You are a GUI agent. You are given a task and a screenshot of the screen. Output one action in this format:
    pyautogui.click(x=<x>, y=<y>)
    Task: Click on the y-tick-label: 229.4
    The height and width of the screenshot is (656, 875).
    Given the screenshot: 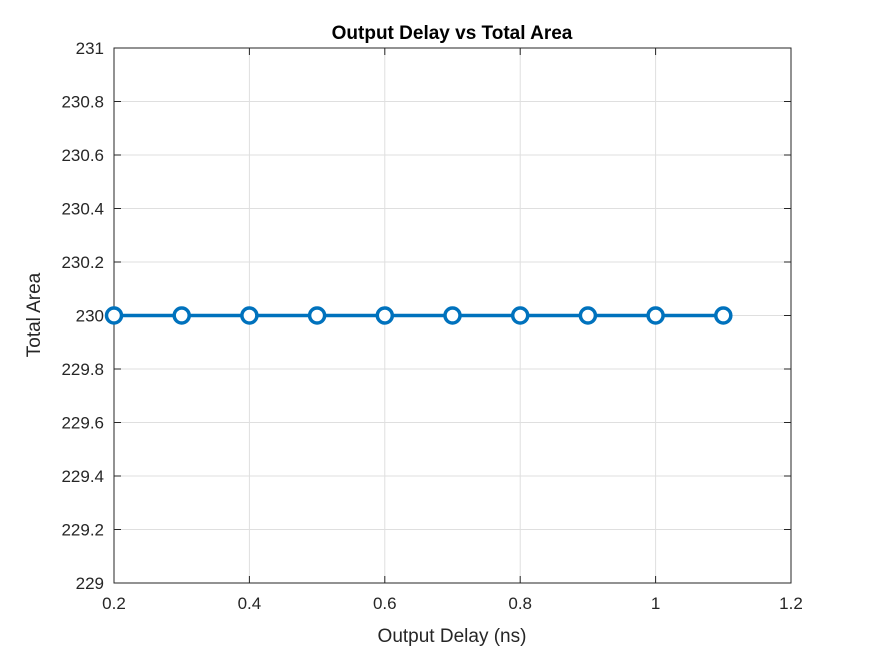 What is the action you would take?
    pyautogui.click(x=82, y=476)
    